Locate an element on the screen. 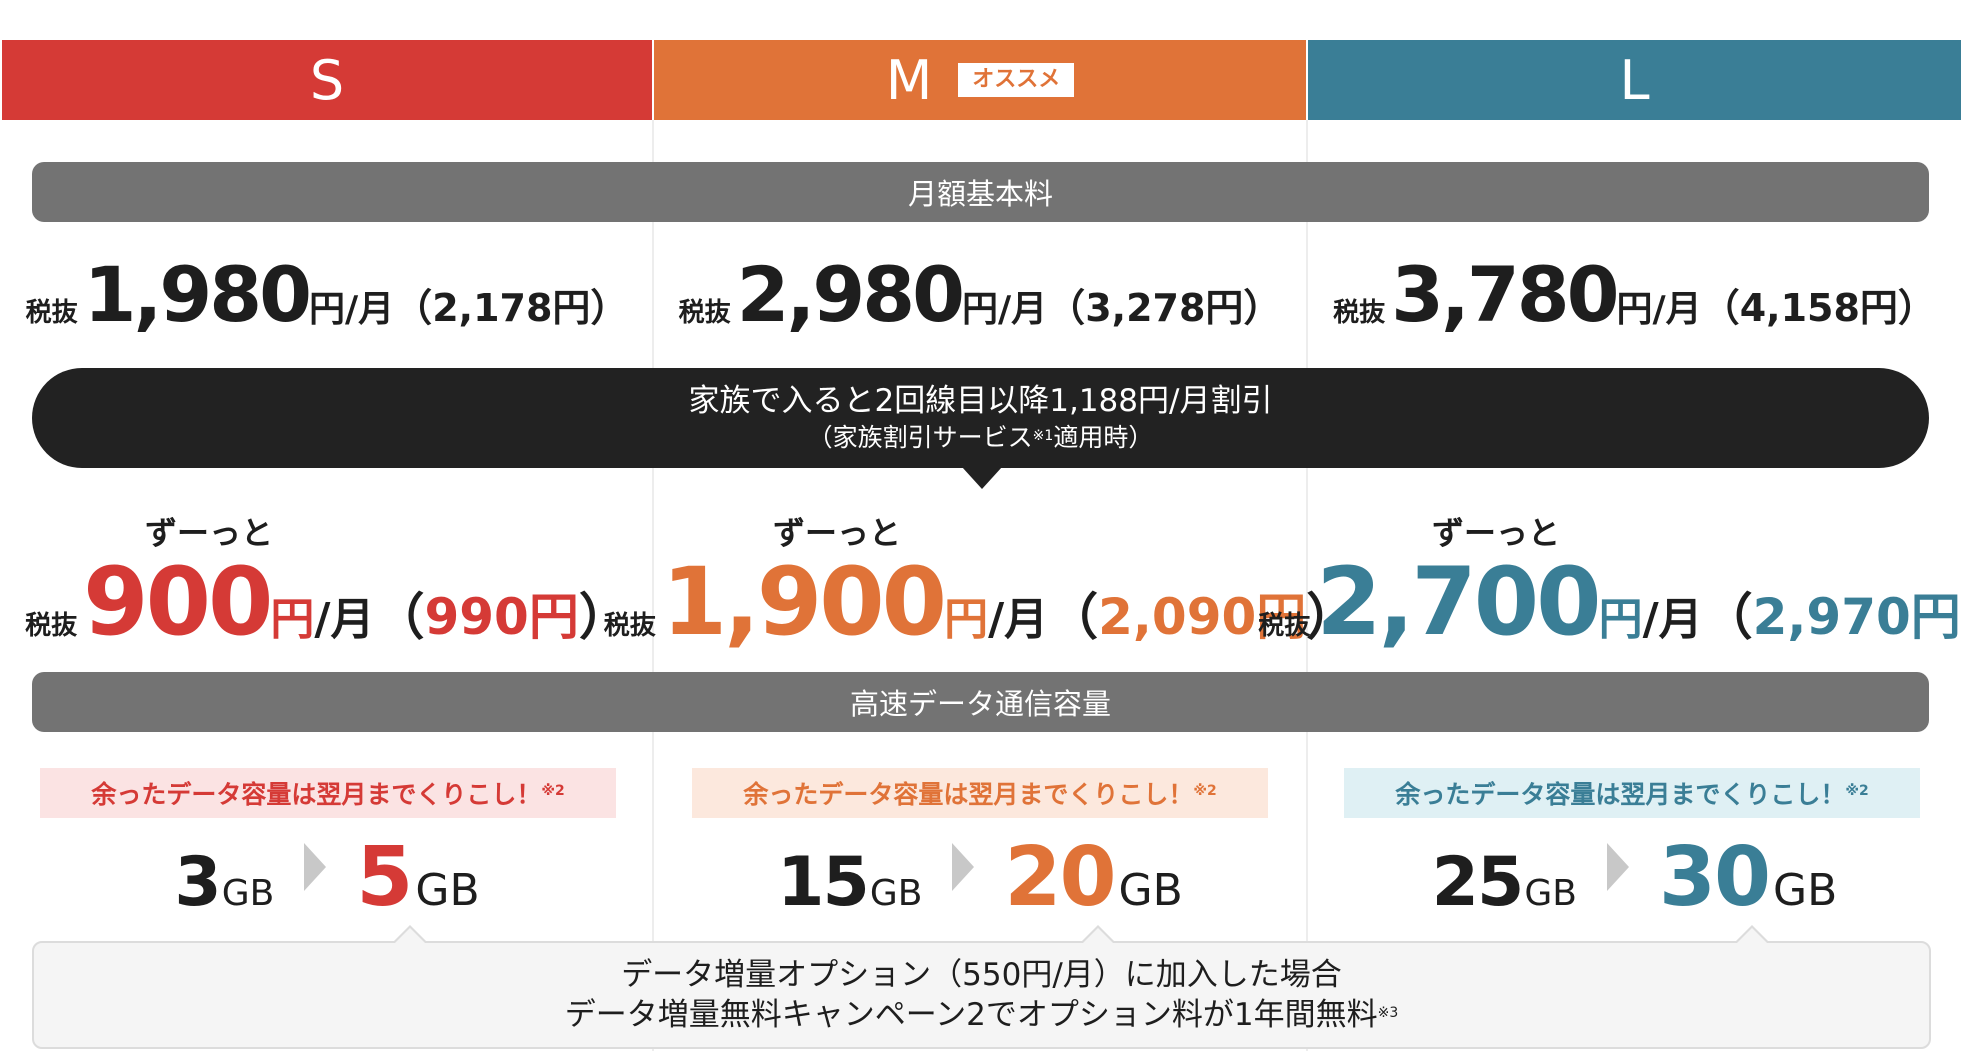  base-gb: 15 is located at coordinates (823, 882).